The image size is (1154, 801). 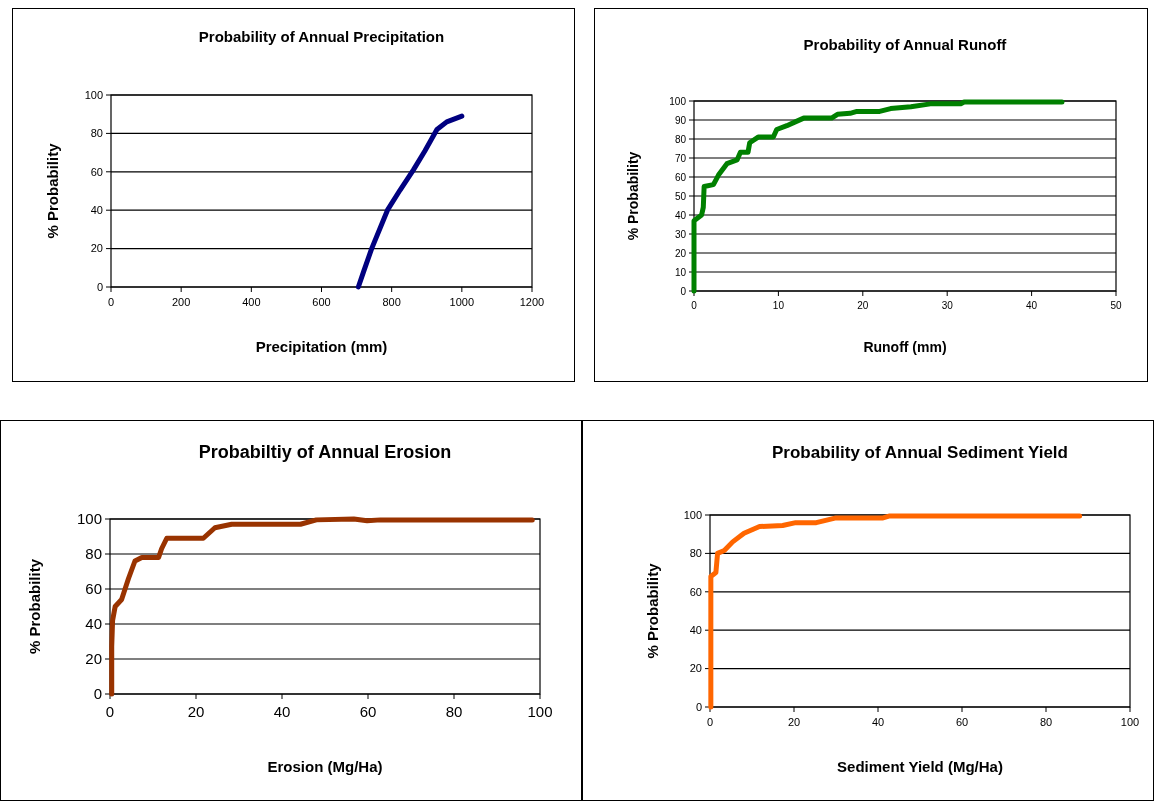 I want to click on x-tick-label: 50, so click(x=1116, y=305).